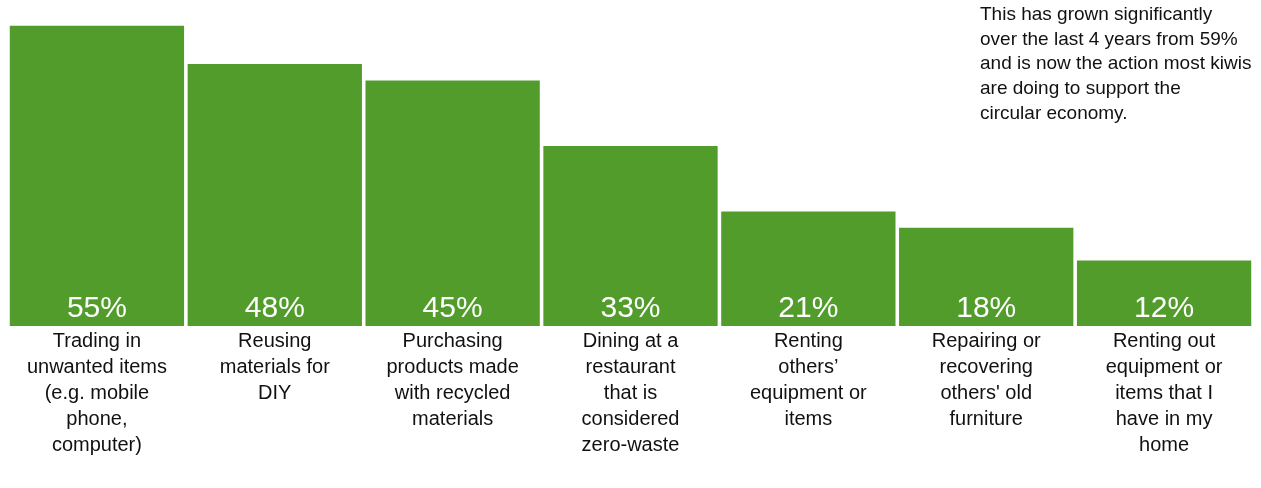 This screenshot has width=1261, height=488. What do you see at coordinates (808, 306) in the screenshot?
I see `data-label: 21%` at bounding box center [808, 306].